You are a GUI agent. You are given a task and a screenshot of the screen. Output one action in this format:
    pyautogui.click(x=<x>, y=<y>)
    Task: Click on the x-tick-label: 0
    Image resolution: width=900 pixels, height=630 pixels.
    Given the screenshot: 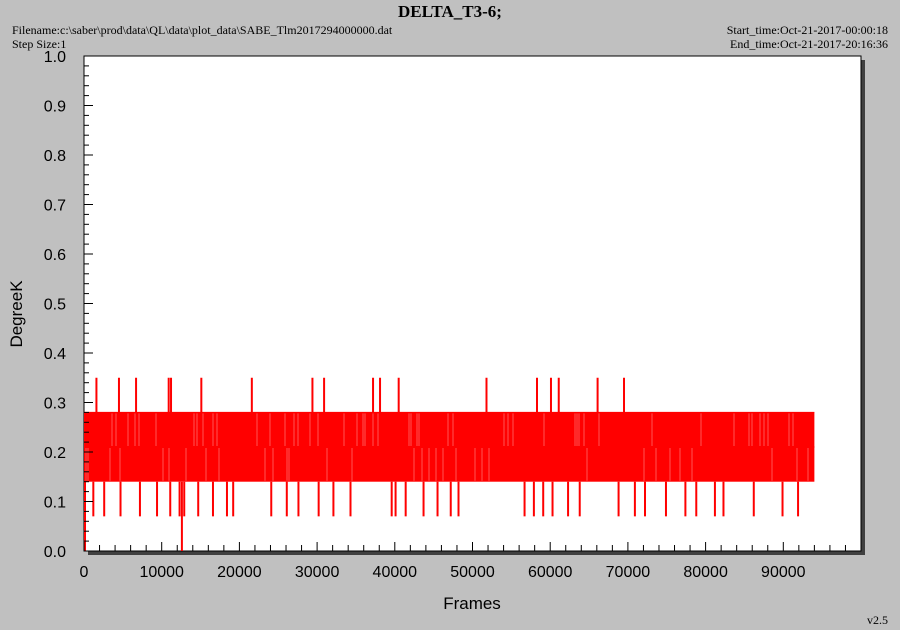 What is the action you would take?
    pyautogui.click(x=84, y=572)
    